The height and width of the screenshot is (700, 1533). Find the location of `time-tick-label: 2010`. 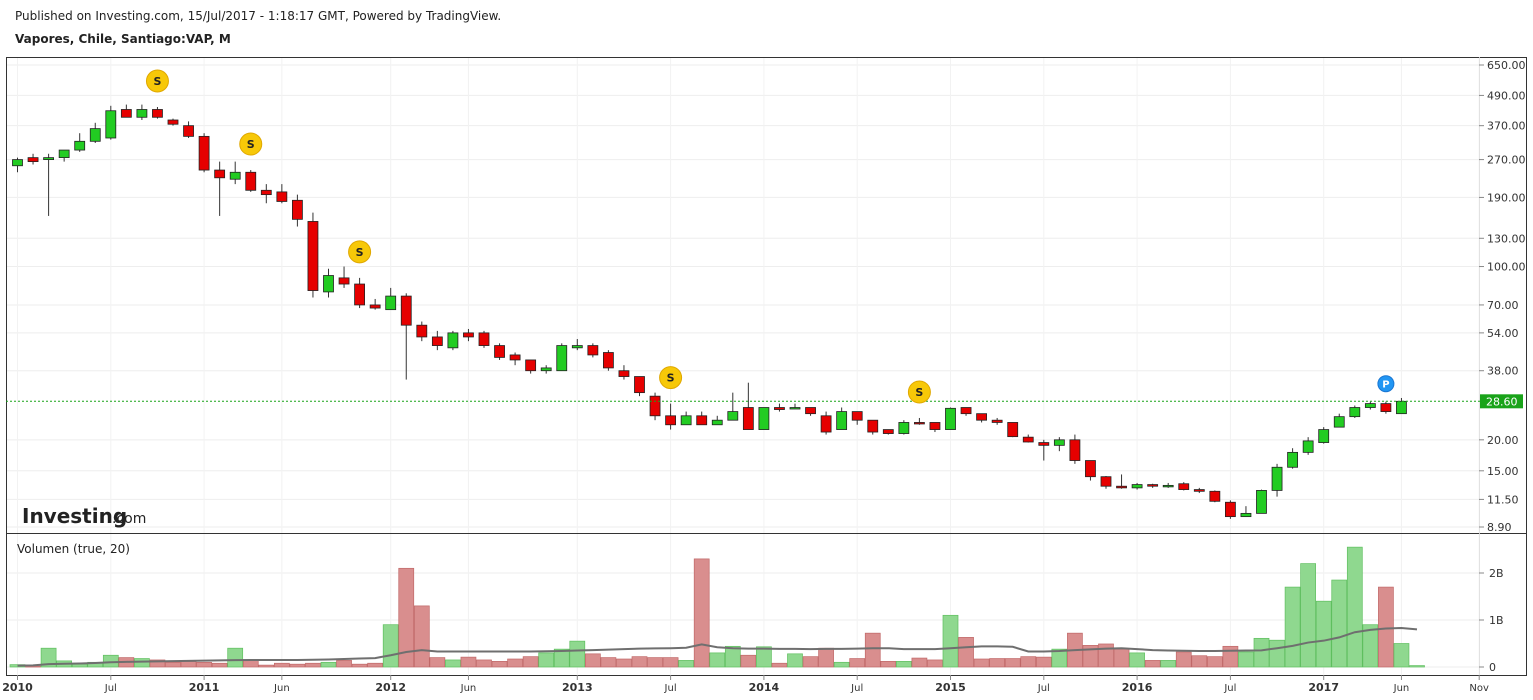

time-tick-label: 2010 is located at coordinates (17, 687).